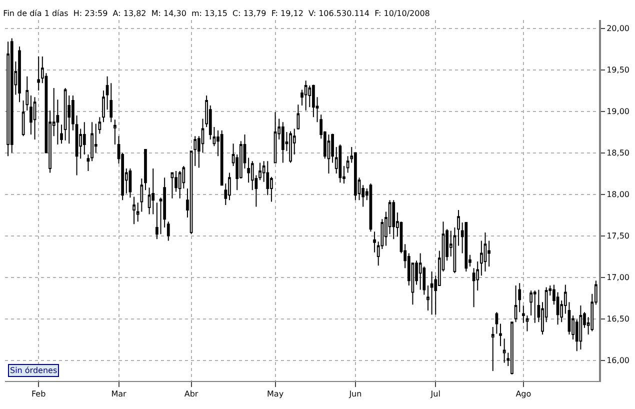 This screenshot has height=409, width=635. What do you see at coordinates (618, 319) in the screenshot?
I see `y-tick-label: 16,50` at bounding box center [618, 319].